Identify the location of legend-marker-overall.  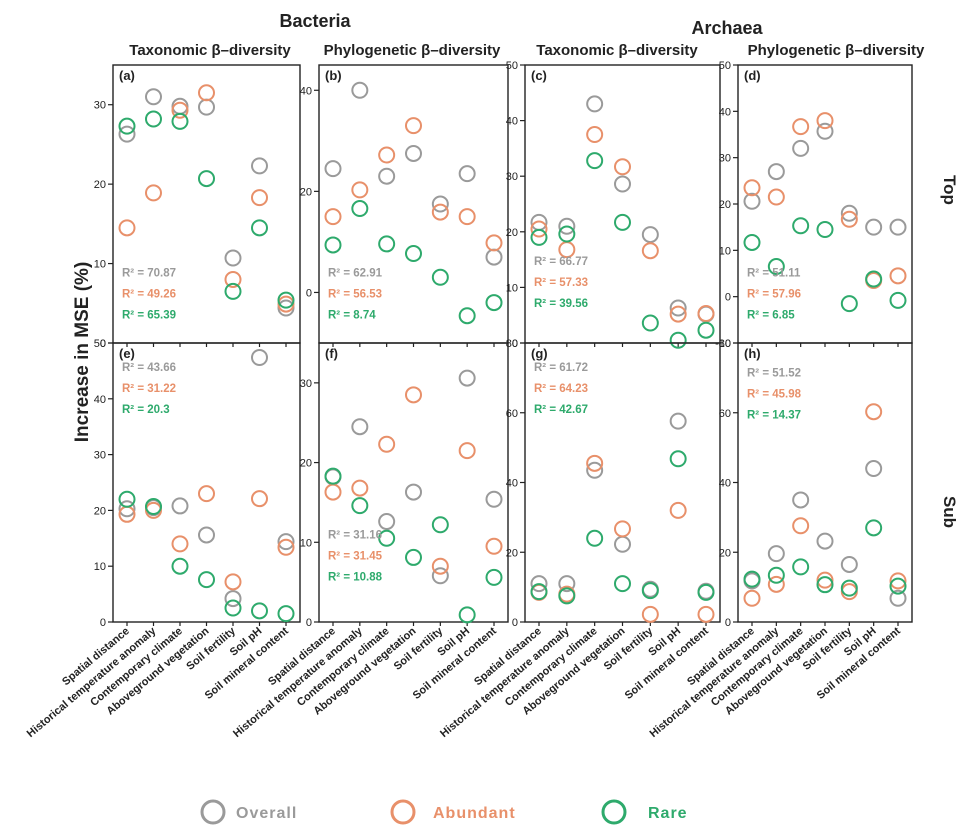
(213, 812).